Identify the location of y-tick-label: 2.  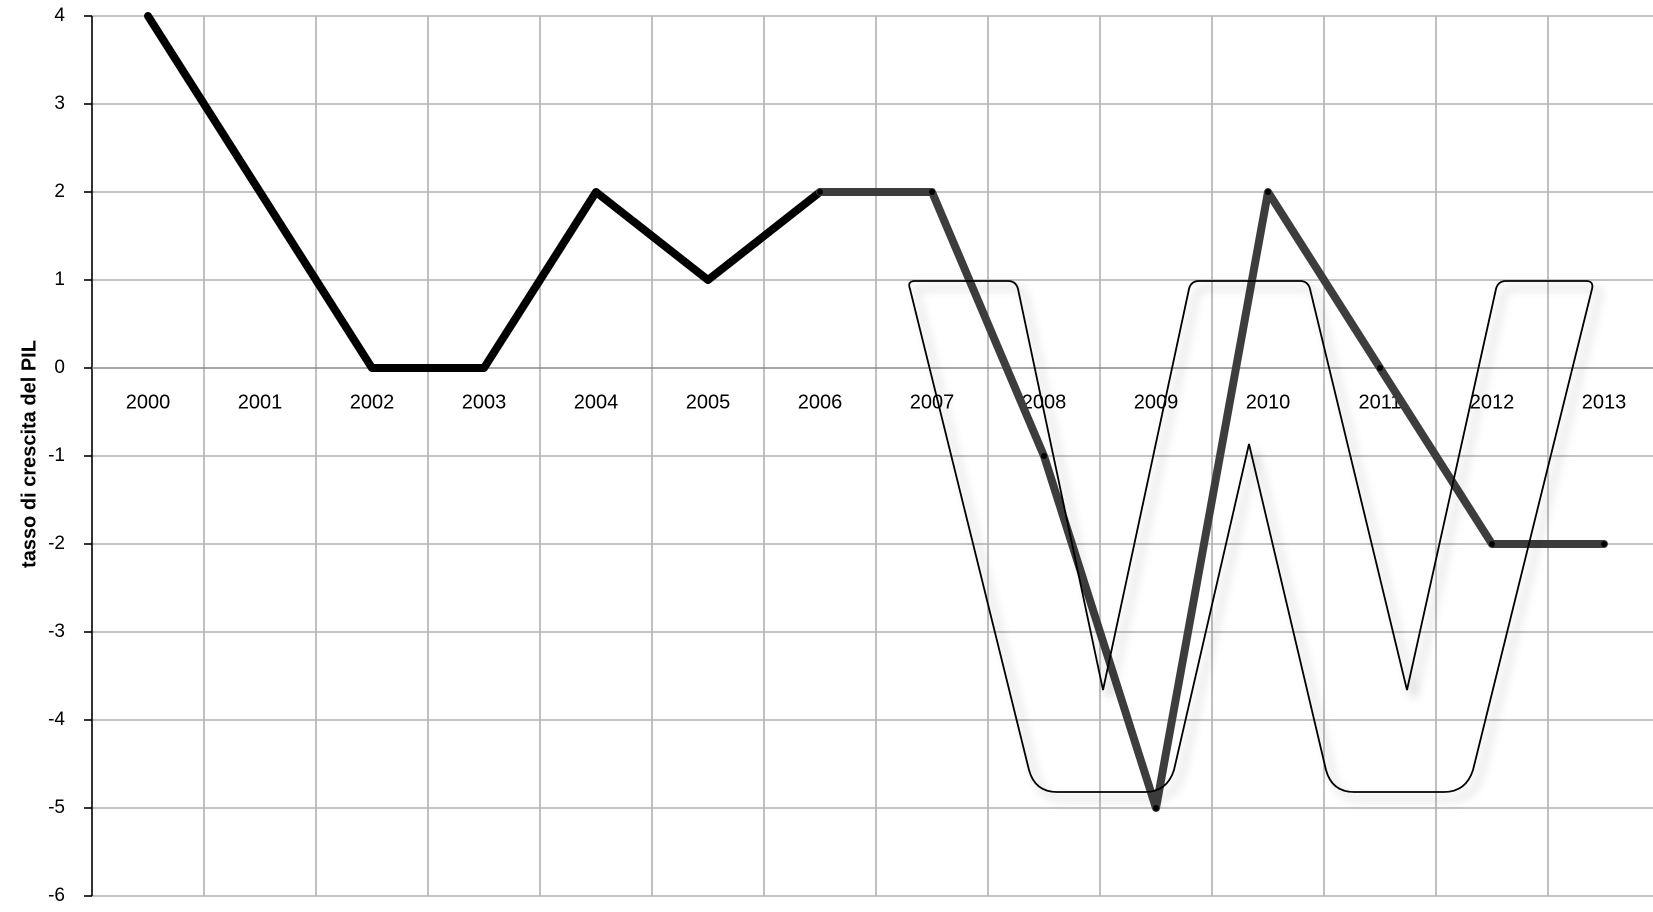
(59, 191).